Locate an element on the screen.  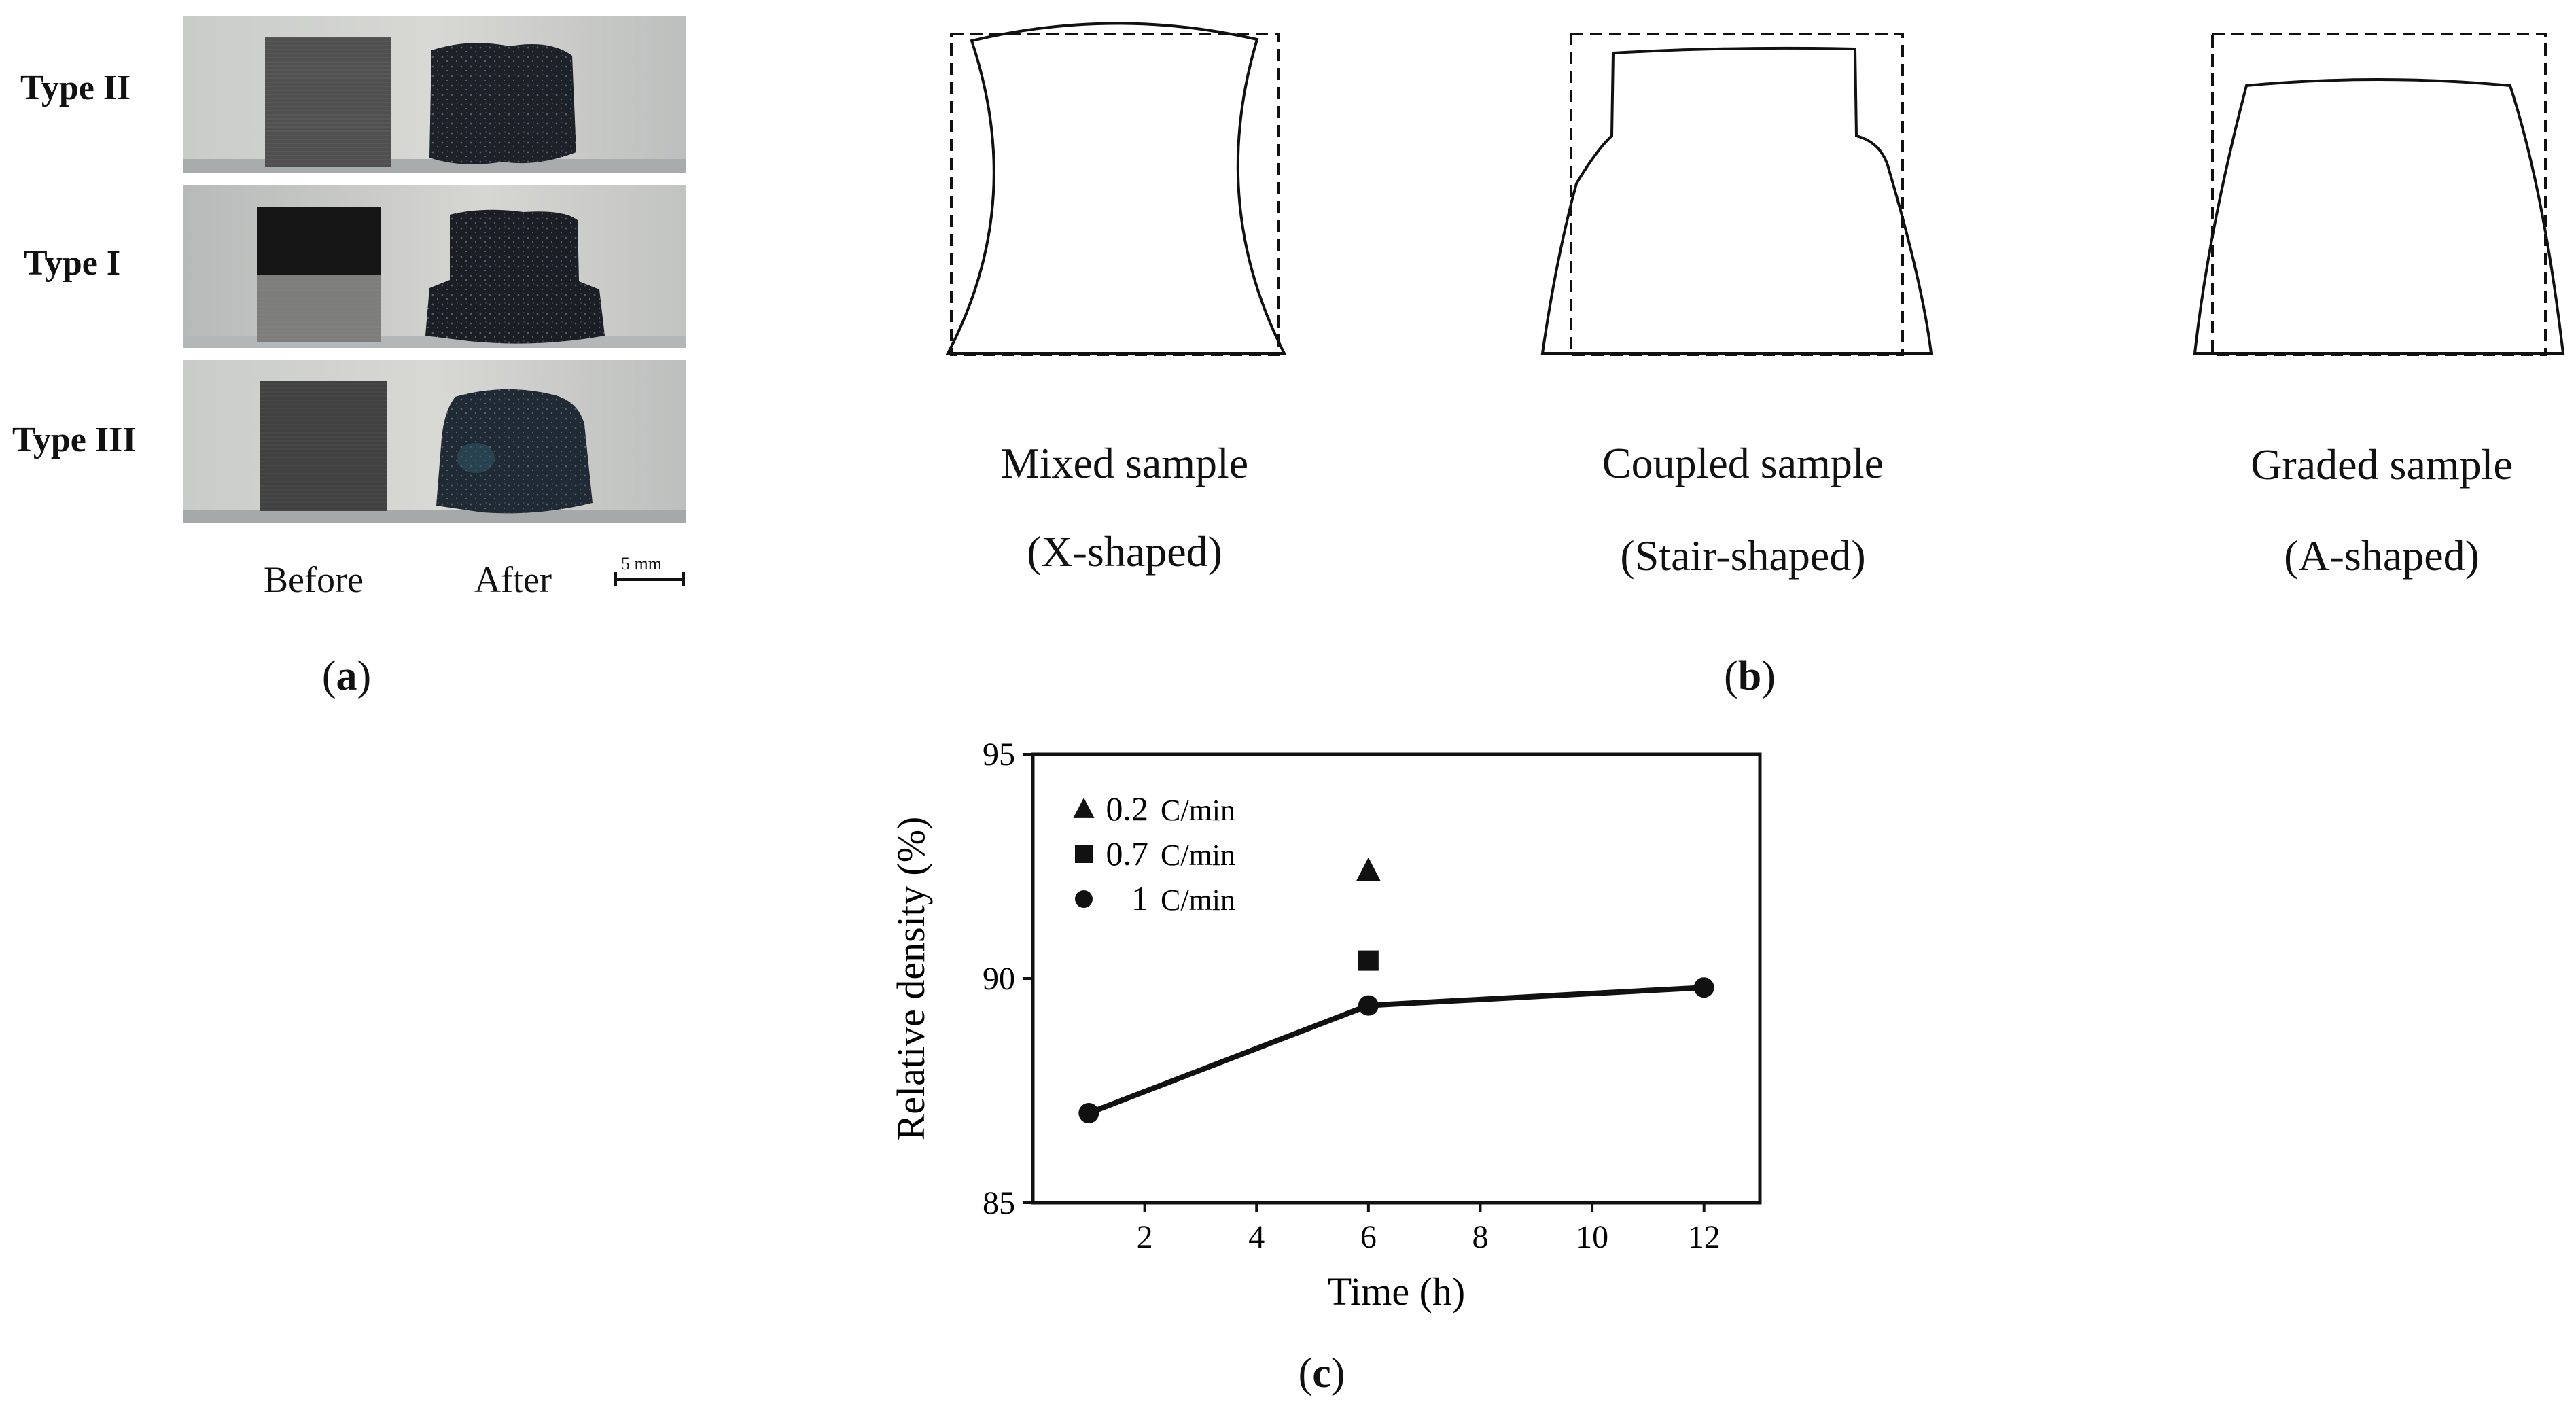
shape-mixed-x is located at coordinates (1116, 189).